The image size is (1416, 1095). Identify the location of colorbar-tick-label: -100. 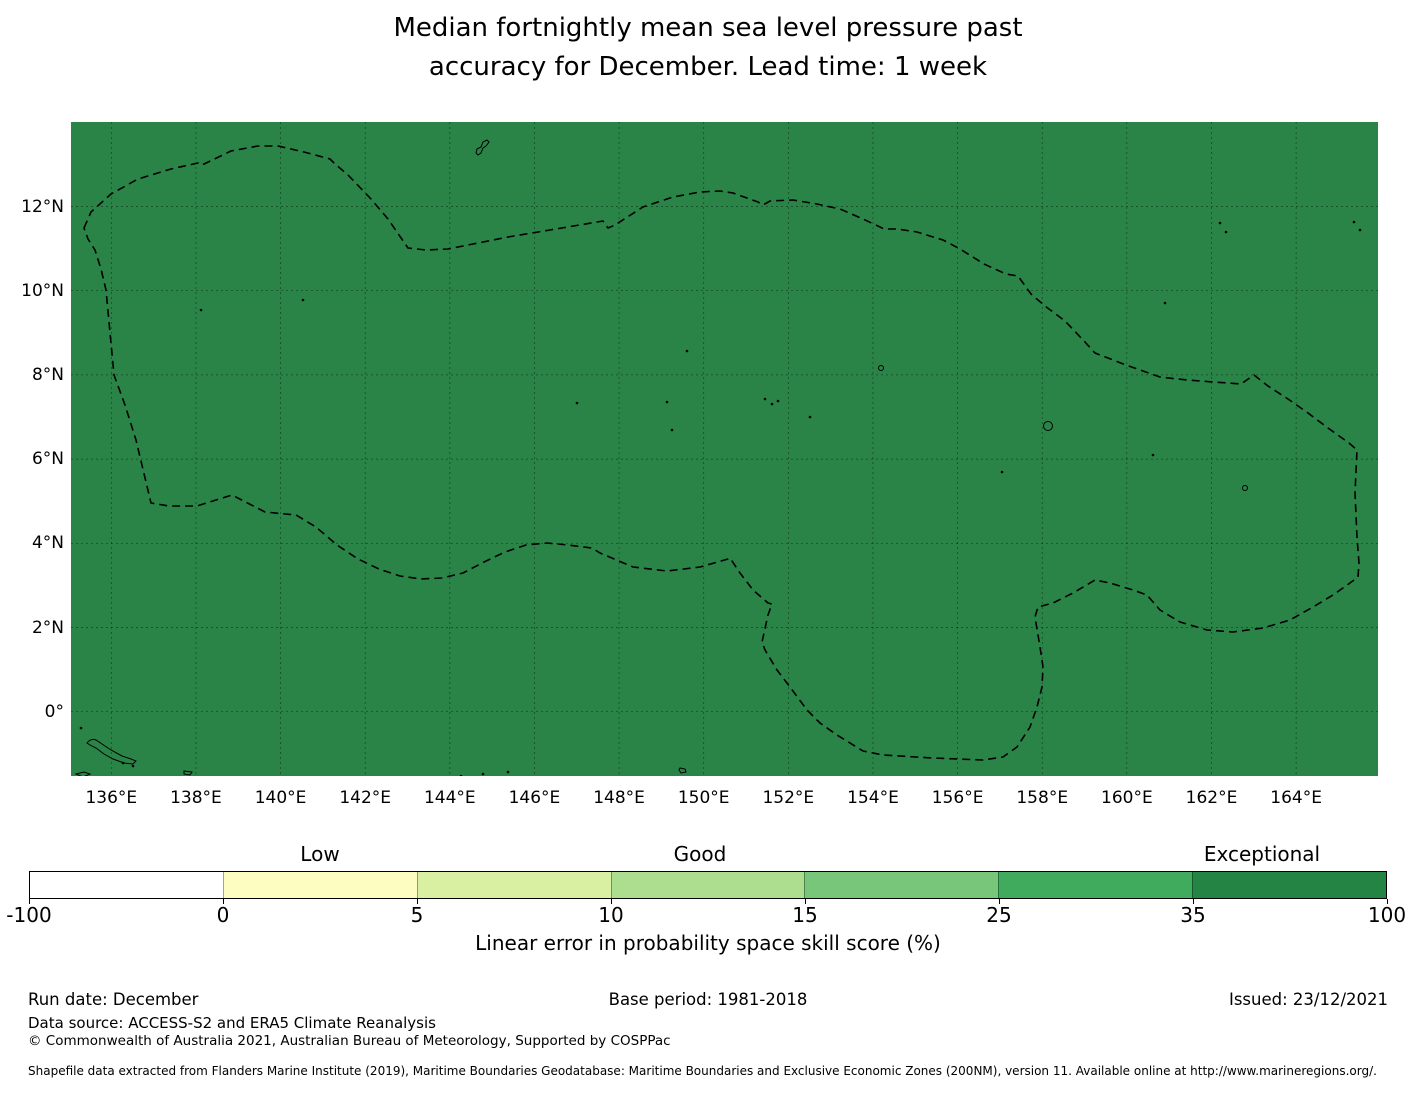
(29, 915).